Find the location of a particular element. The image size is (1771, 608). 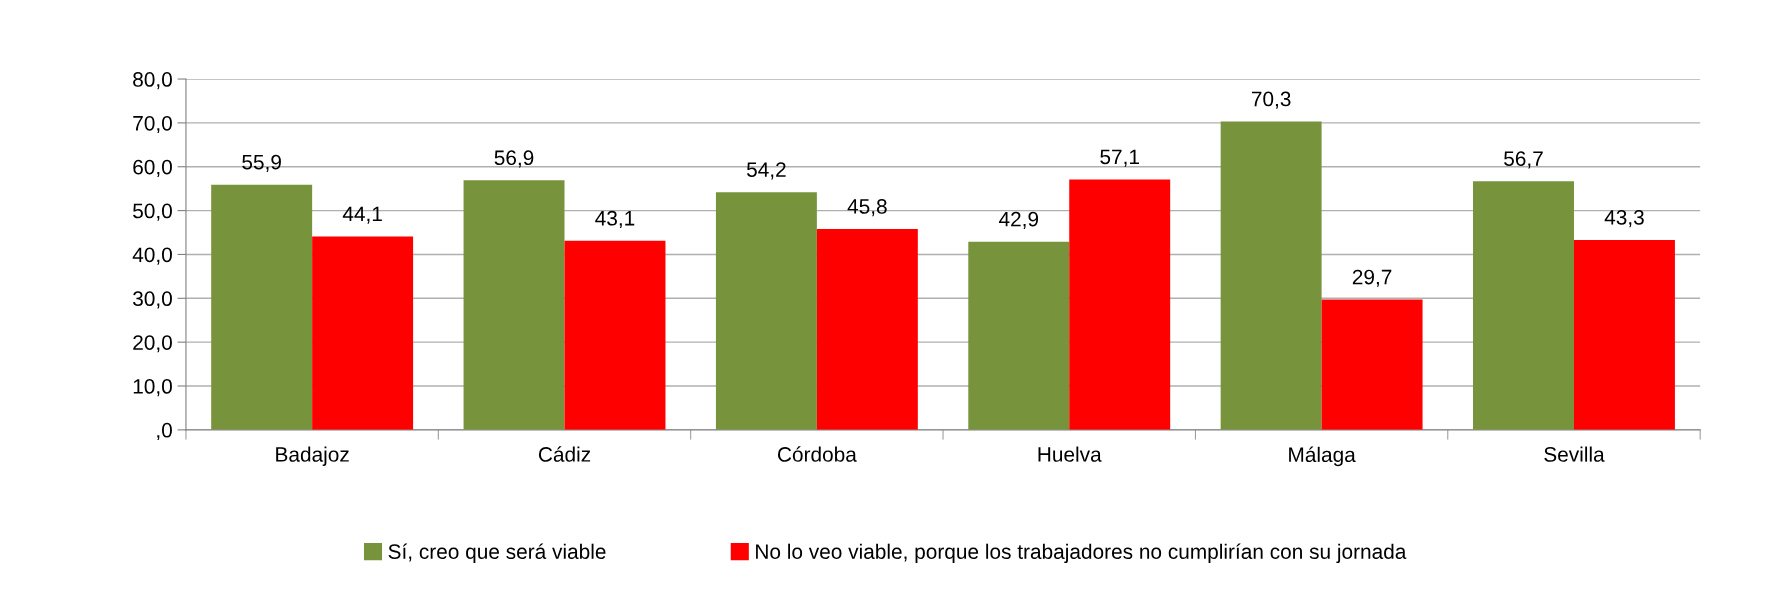

y-tick-label: 70,0 is located at coordinates (152, 124).